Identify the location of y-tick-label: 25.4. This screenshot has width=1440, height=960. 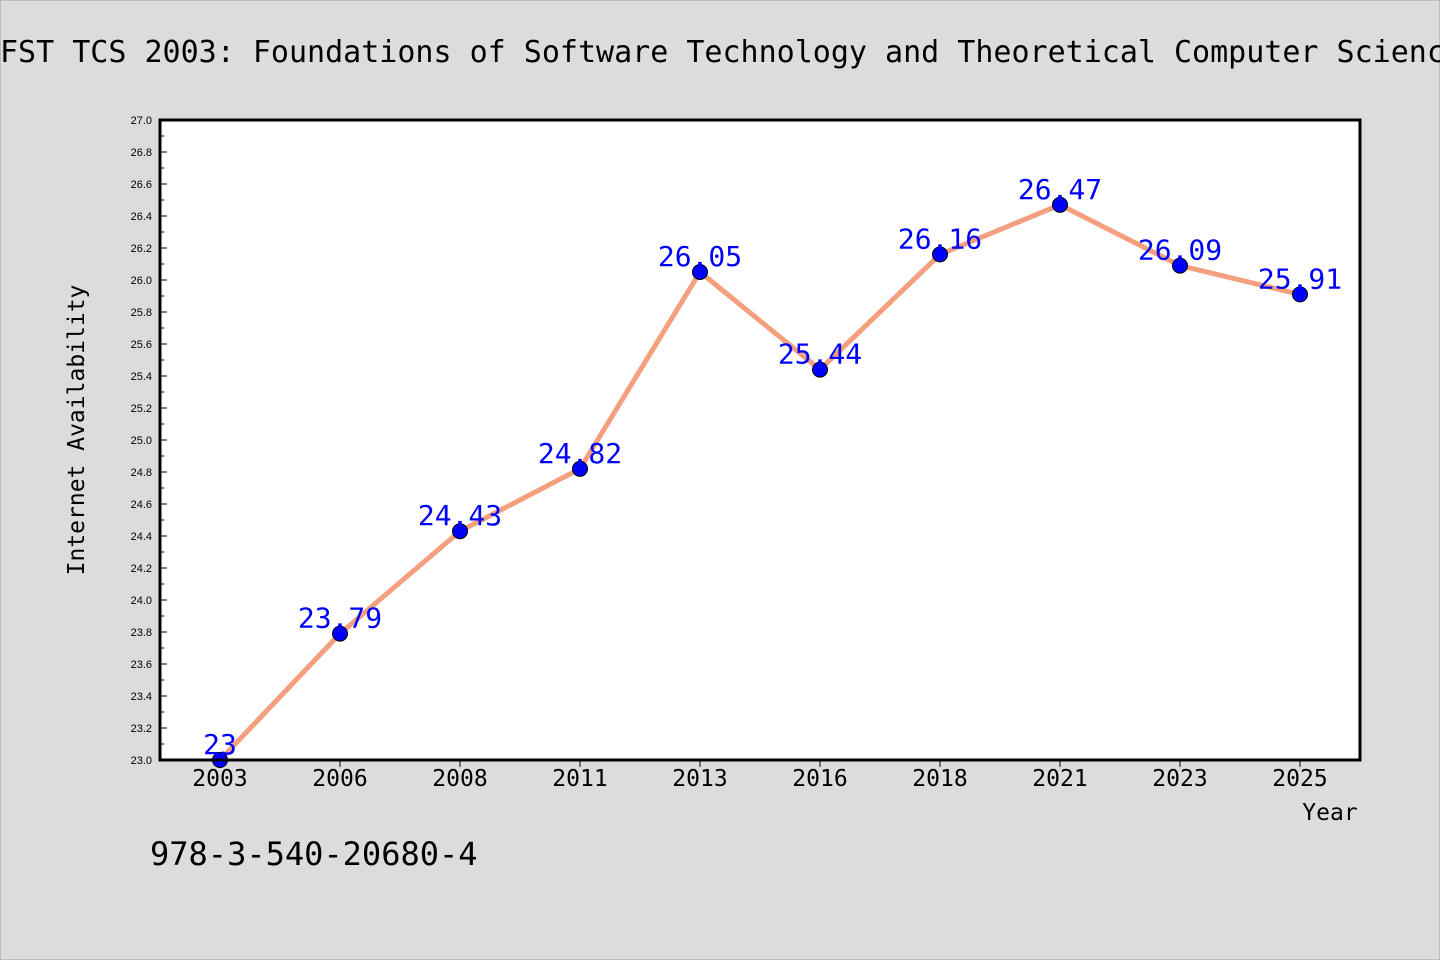
(141, 377).